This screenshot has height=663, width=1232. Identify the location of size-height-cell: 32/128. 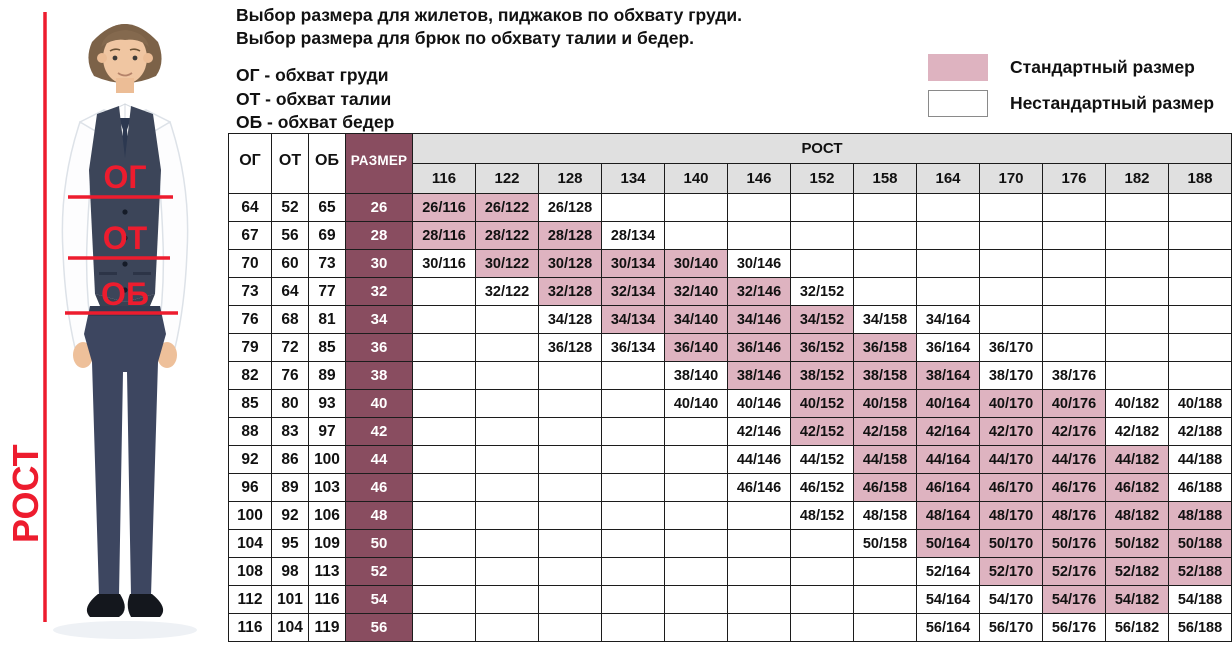
(570, 291).